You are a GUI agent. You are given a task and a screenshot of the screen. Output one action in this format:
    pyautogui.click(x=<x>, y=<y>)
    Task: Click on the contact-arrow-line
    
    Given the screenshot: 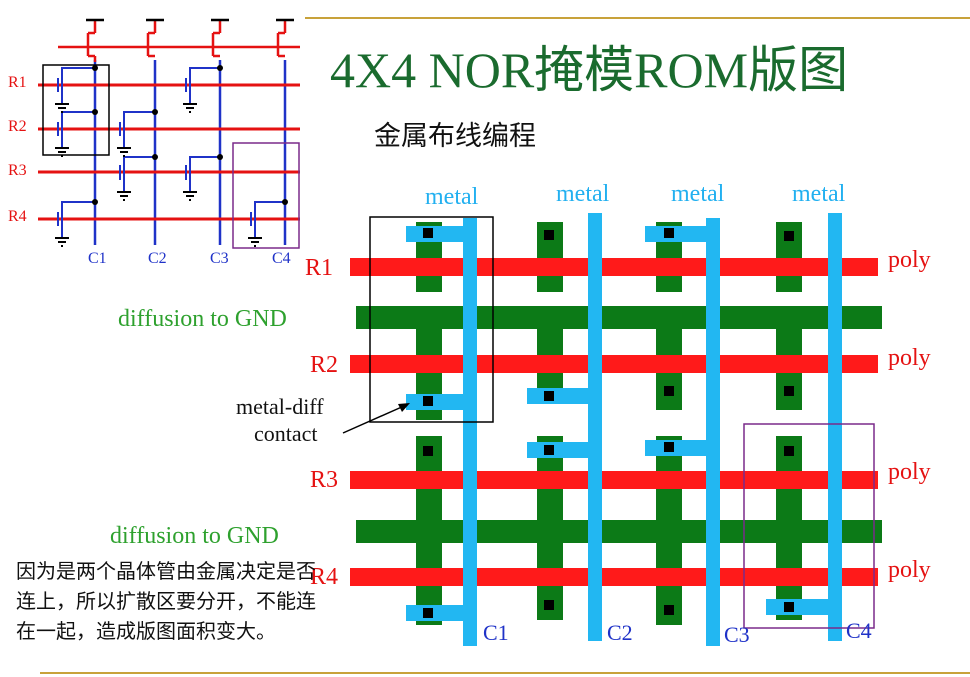 What is the action you would take?
    pyautogui.click(x=373, y=419)
    